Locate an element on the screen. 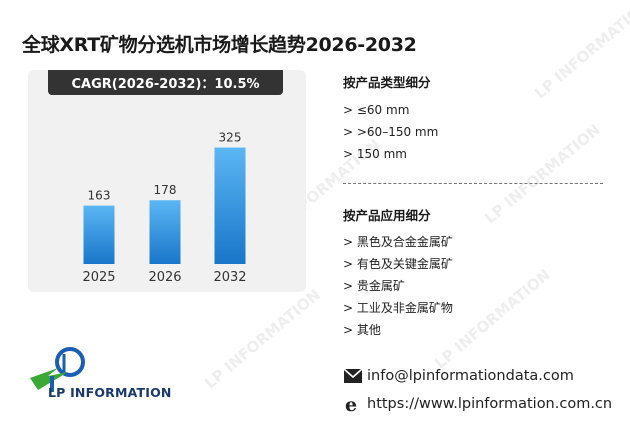 The height and width of the screenshot is (431, 630). lp-logo-icon is located at coordinates (57, 369).